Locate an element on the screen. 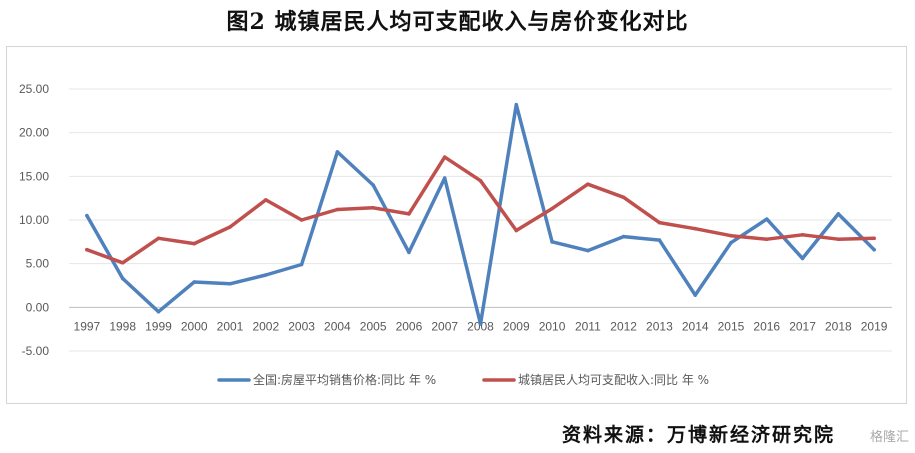  x-tick-label: 1997 is located at coordinates (87, 326).